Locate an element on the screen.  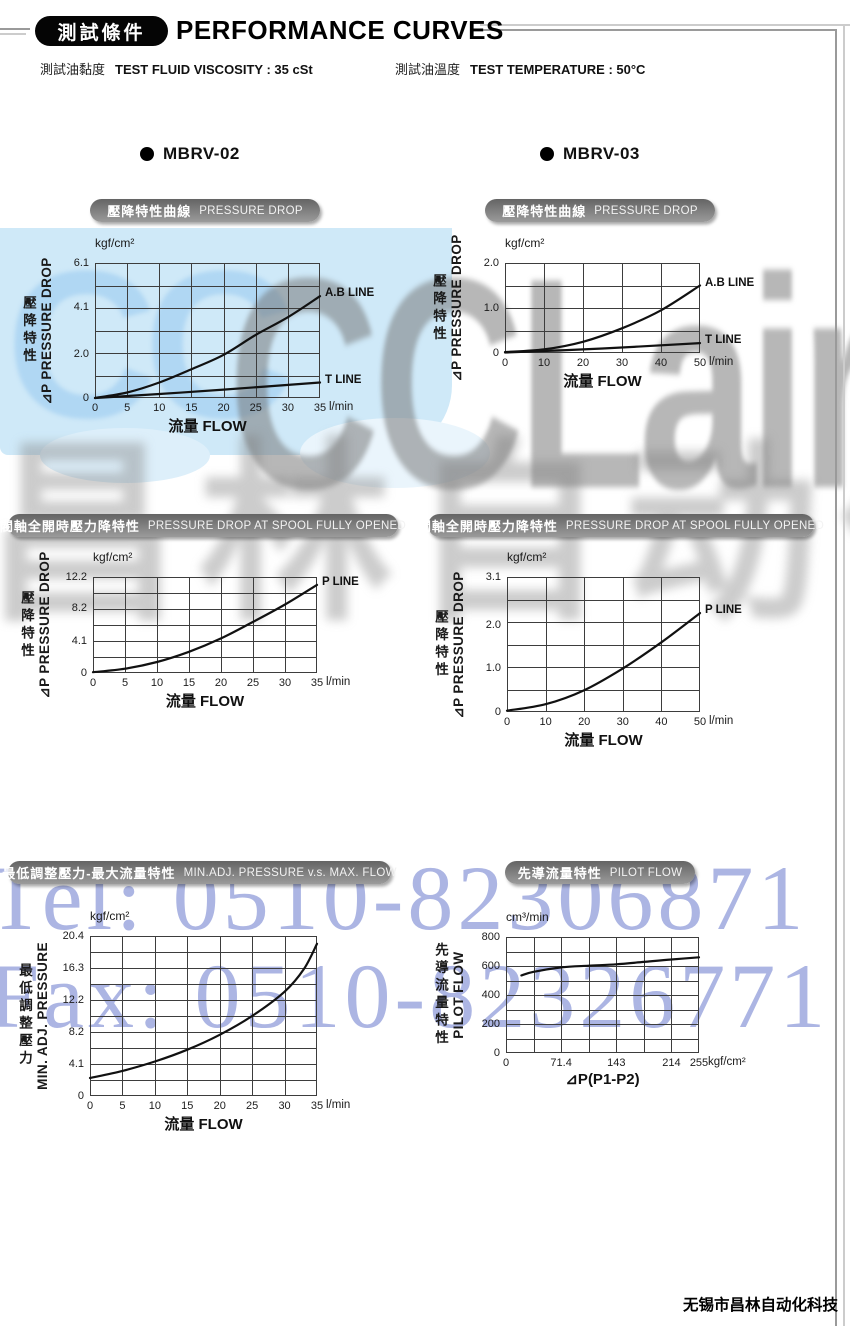
section-pill-pressure-drop-02: 壓降特性曲線 PRESSURE DROP is located at coordinates (205, 210).